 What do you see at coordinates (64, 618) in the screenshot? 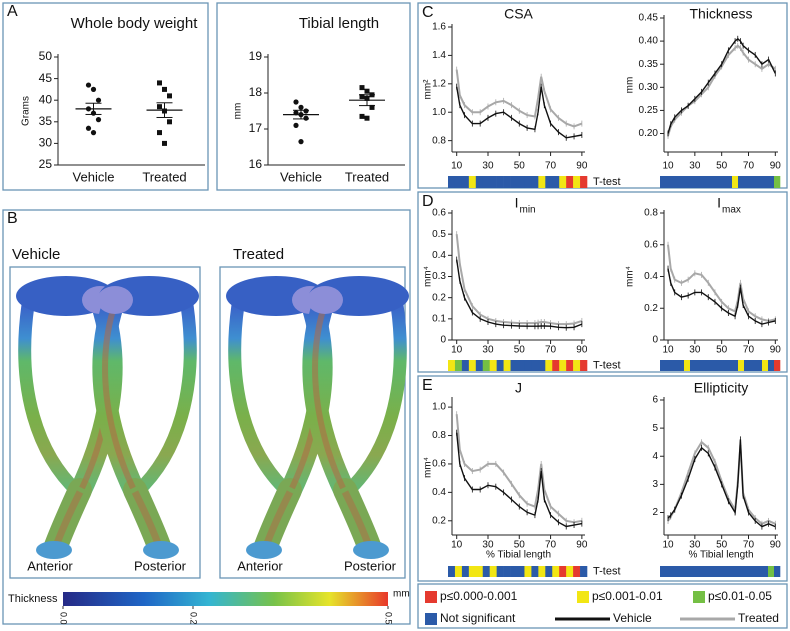
I see `colorbar-tick-label: 0.0` at bounding box center [64, 618].